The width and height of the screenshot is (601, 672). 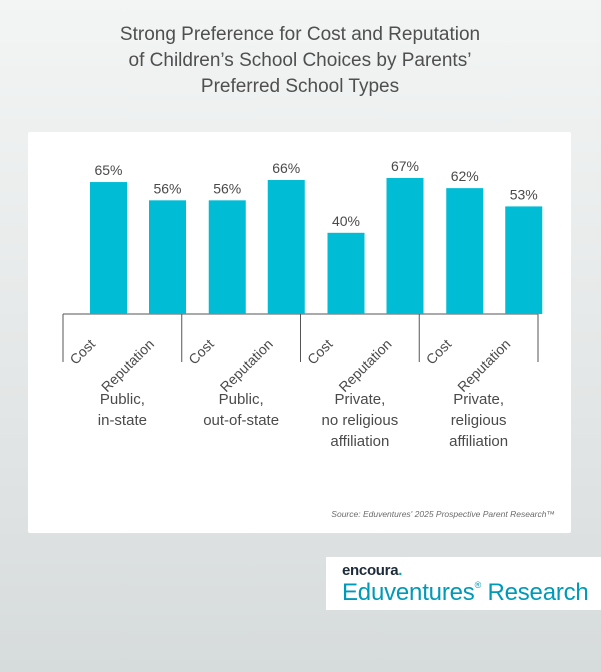 What do you see at coordinates (122, 420) in the screenshot?
I see `group-label: in-state` at bounding box center [122, 420].